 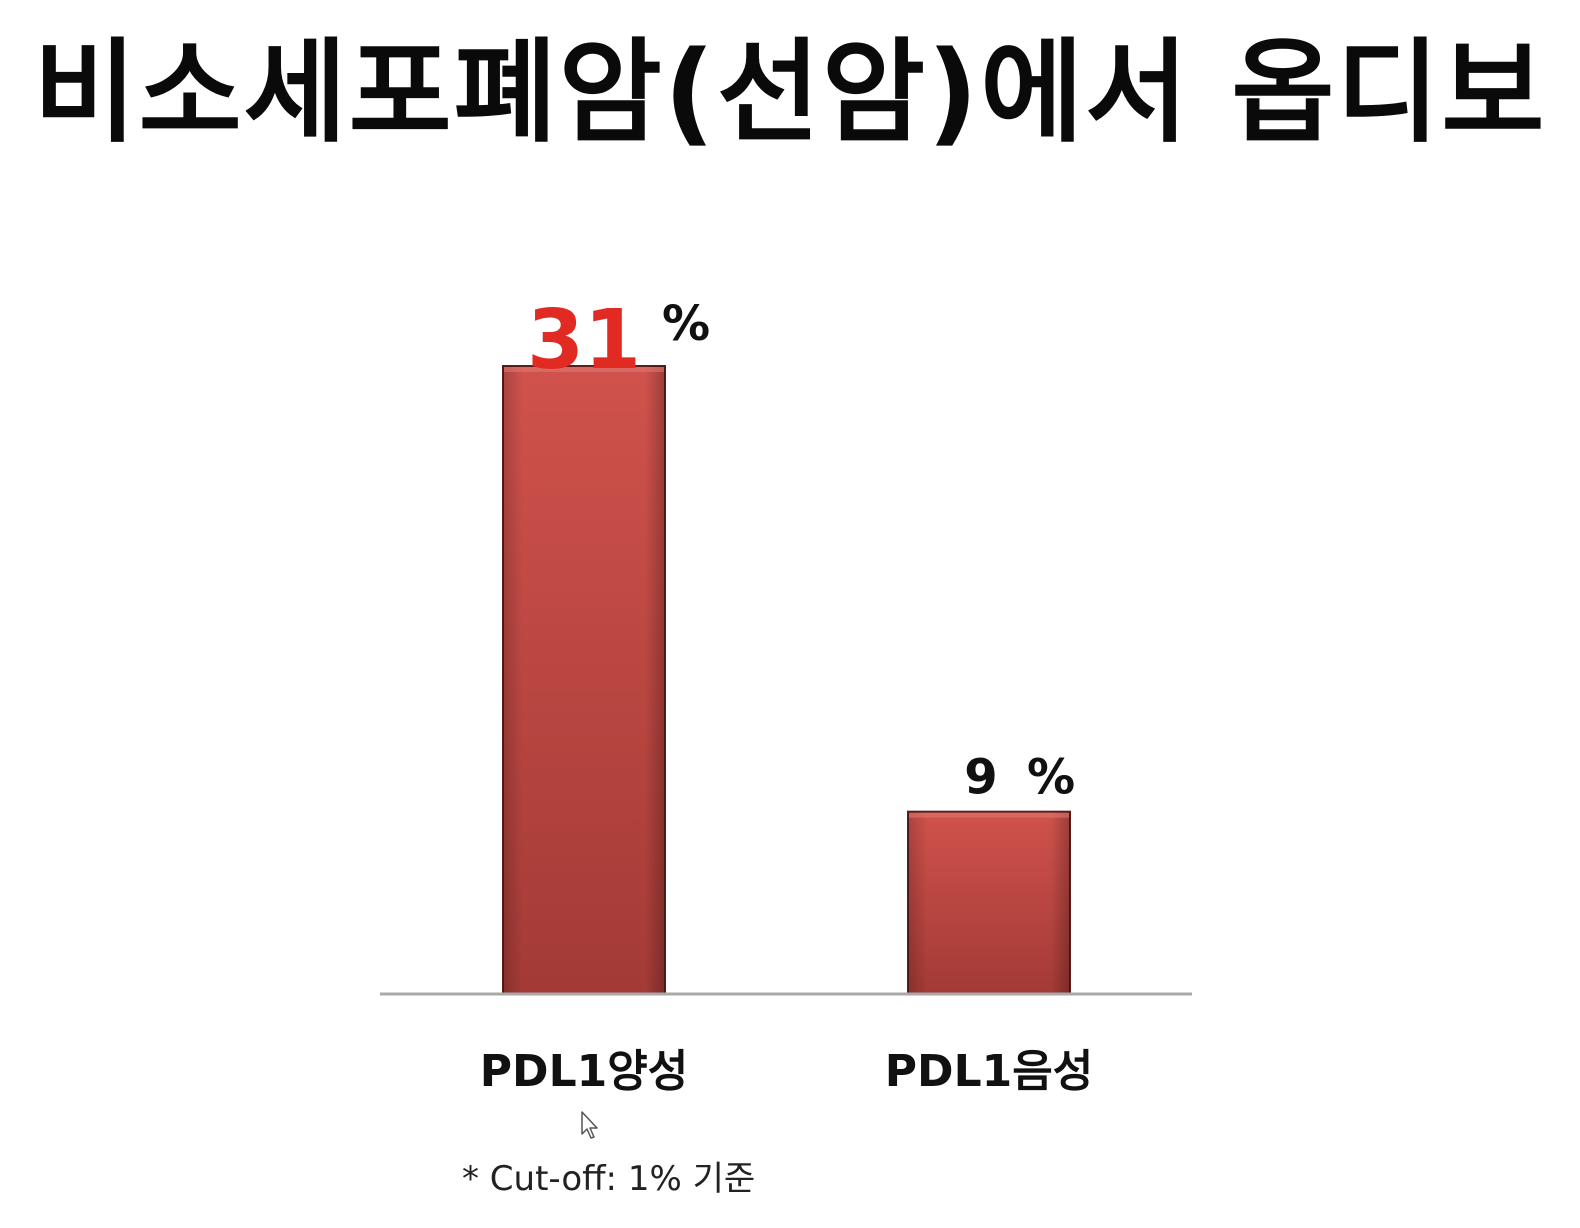 What do you see at coordinates (608, 1179) in the screenshot?
I see `footnote: * Cut-off: 1% 기준` at bounding box center [608, 1179].